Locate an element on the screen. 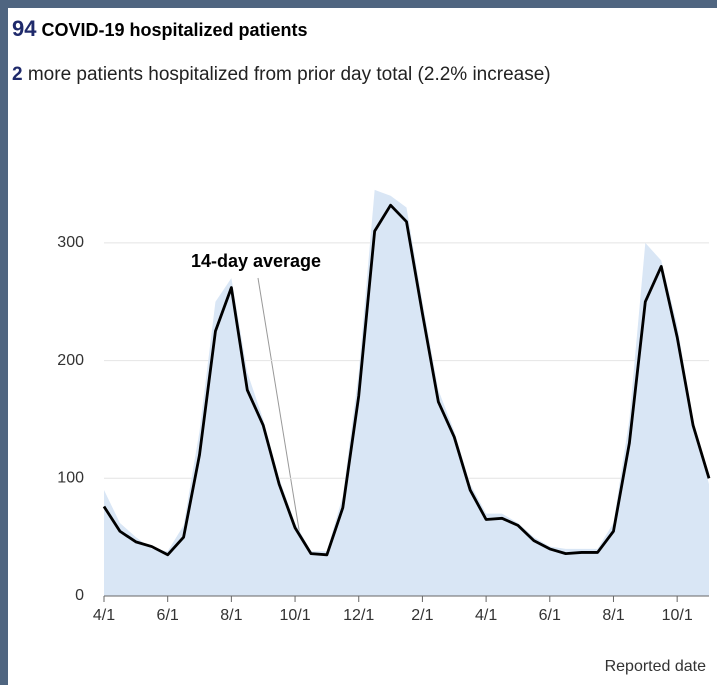 The image size is (717, 685). x-tick-label: 2/1 is located at coordinates (422, 615).